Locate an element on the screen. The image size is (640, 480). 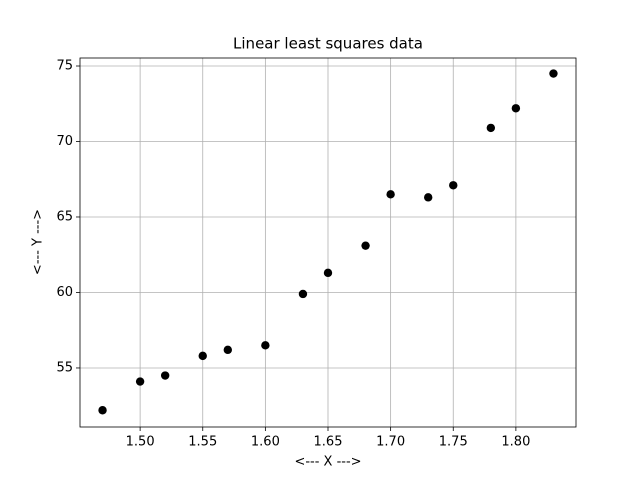
x-tick-label: 1.60 is located at coordinates (265, 442).